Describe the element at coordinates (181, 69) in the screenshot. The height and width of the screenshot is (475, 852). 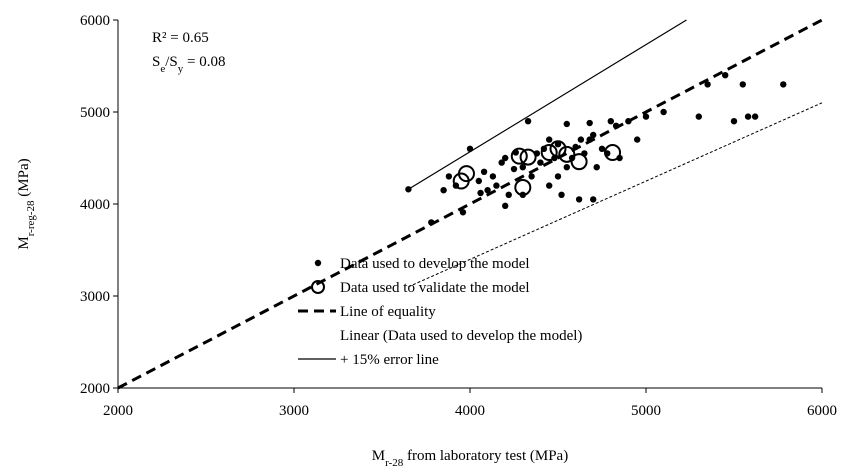
I see `annotation-part: y` at that location.